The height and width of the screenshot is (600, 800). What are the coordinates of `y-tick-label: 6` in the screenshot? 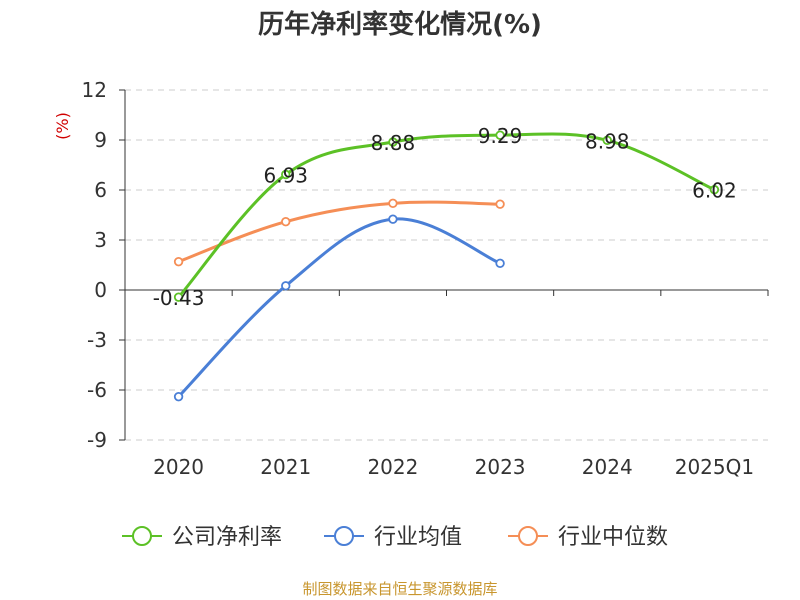 It's located at (100, 190).